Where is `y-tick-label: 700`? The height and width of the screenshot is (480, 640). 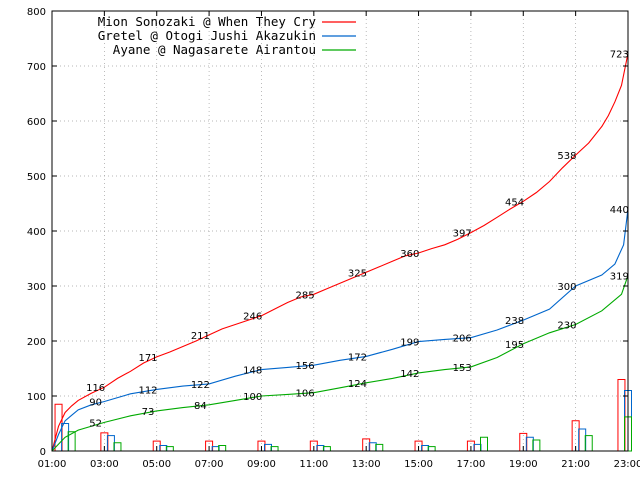
y-tick-label: 700 is located at coordinates (36, 67).